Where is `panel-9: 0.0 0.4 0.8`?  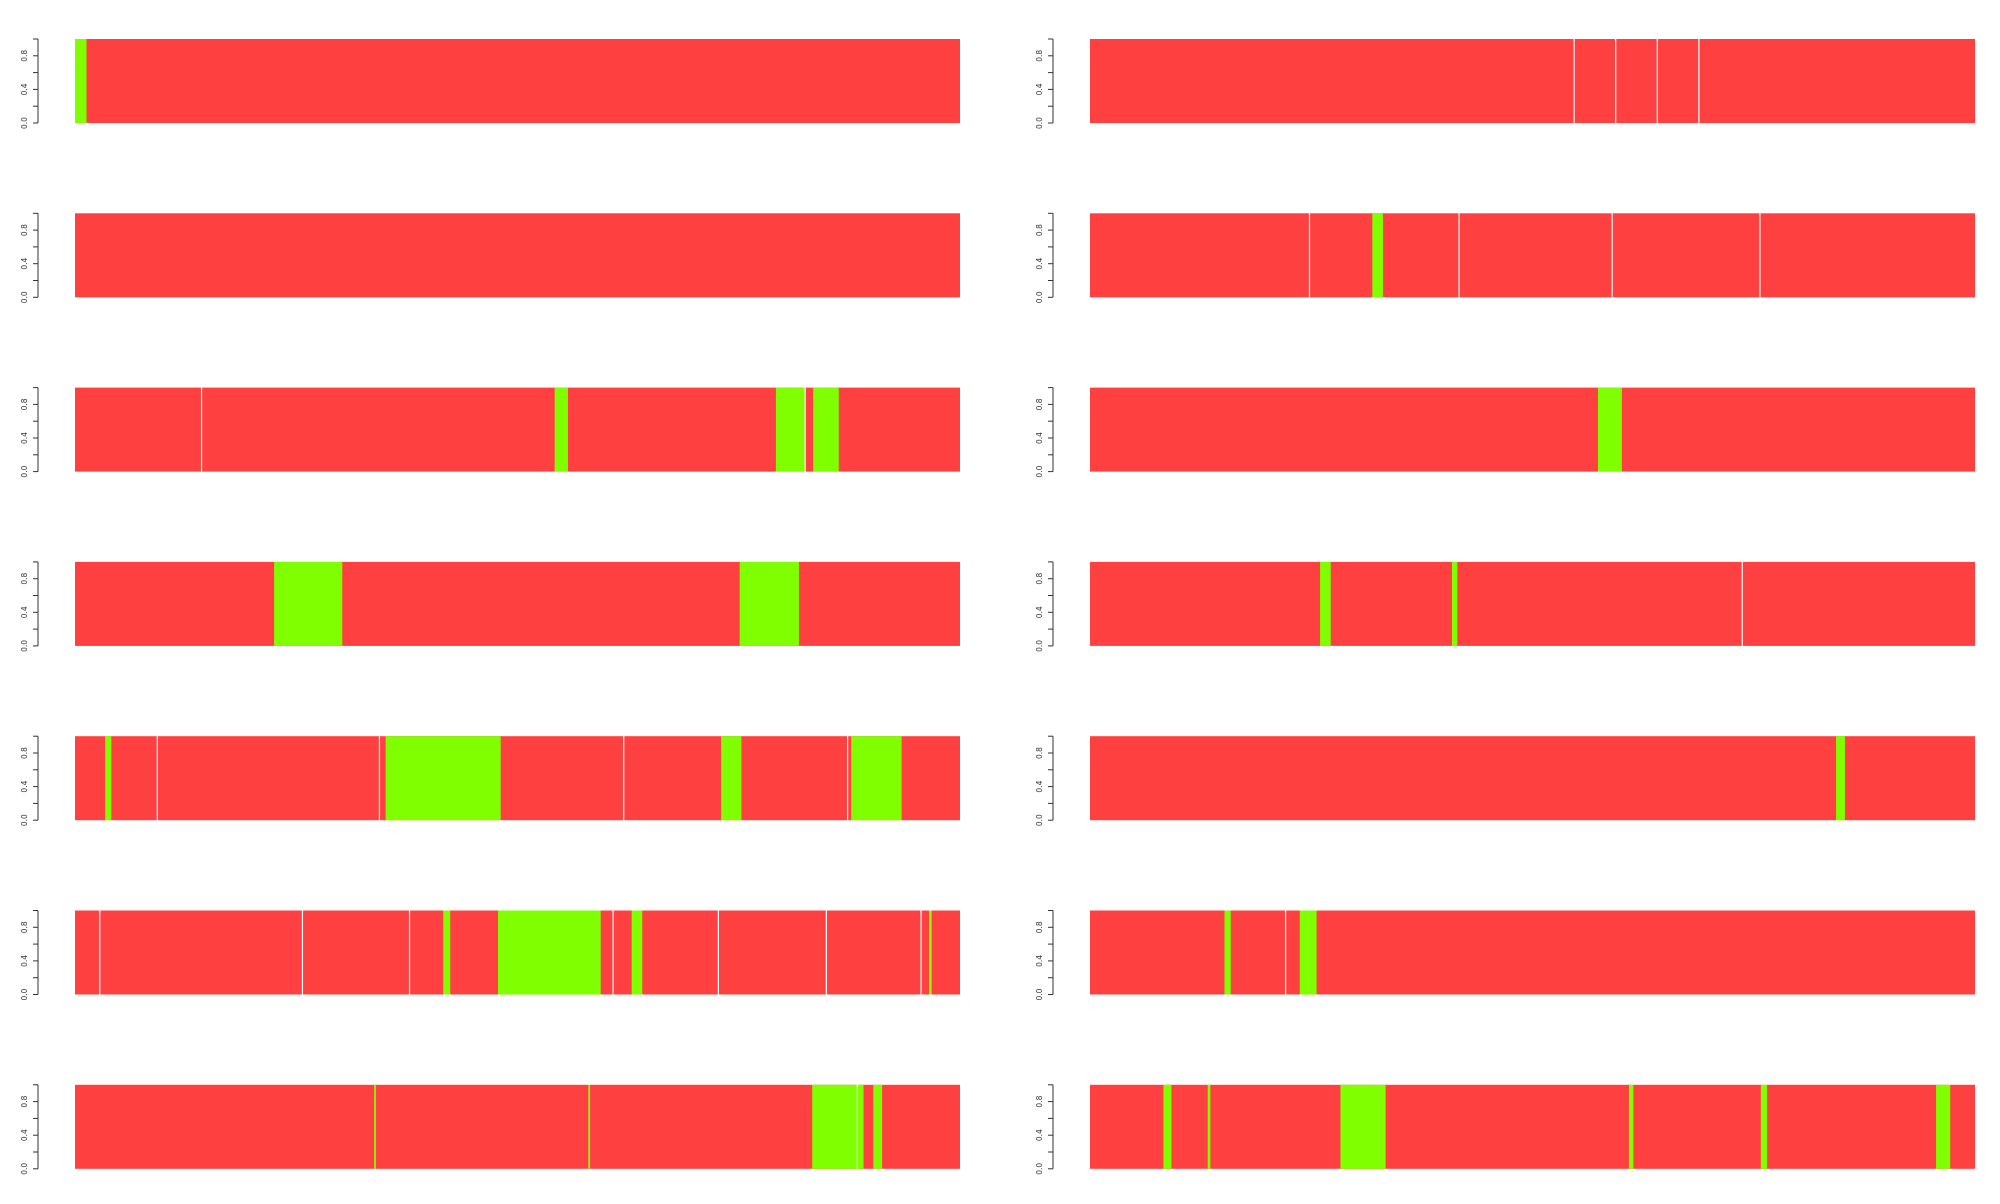 panel-9: 0.0 0.4 0.8 is located at coordinates (490, 780).